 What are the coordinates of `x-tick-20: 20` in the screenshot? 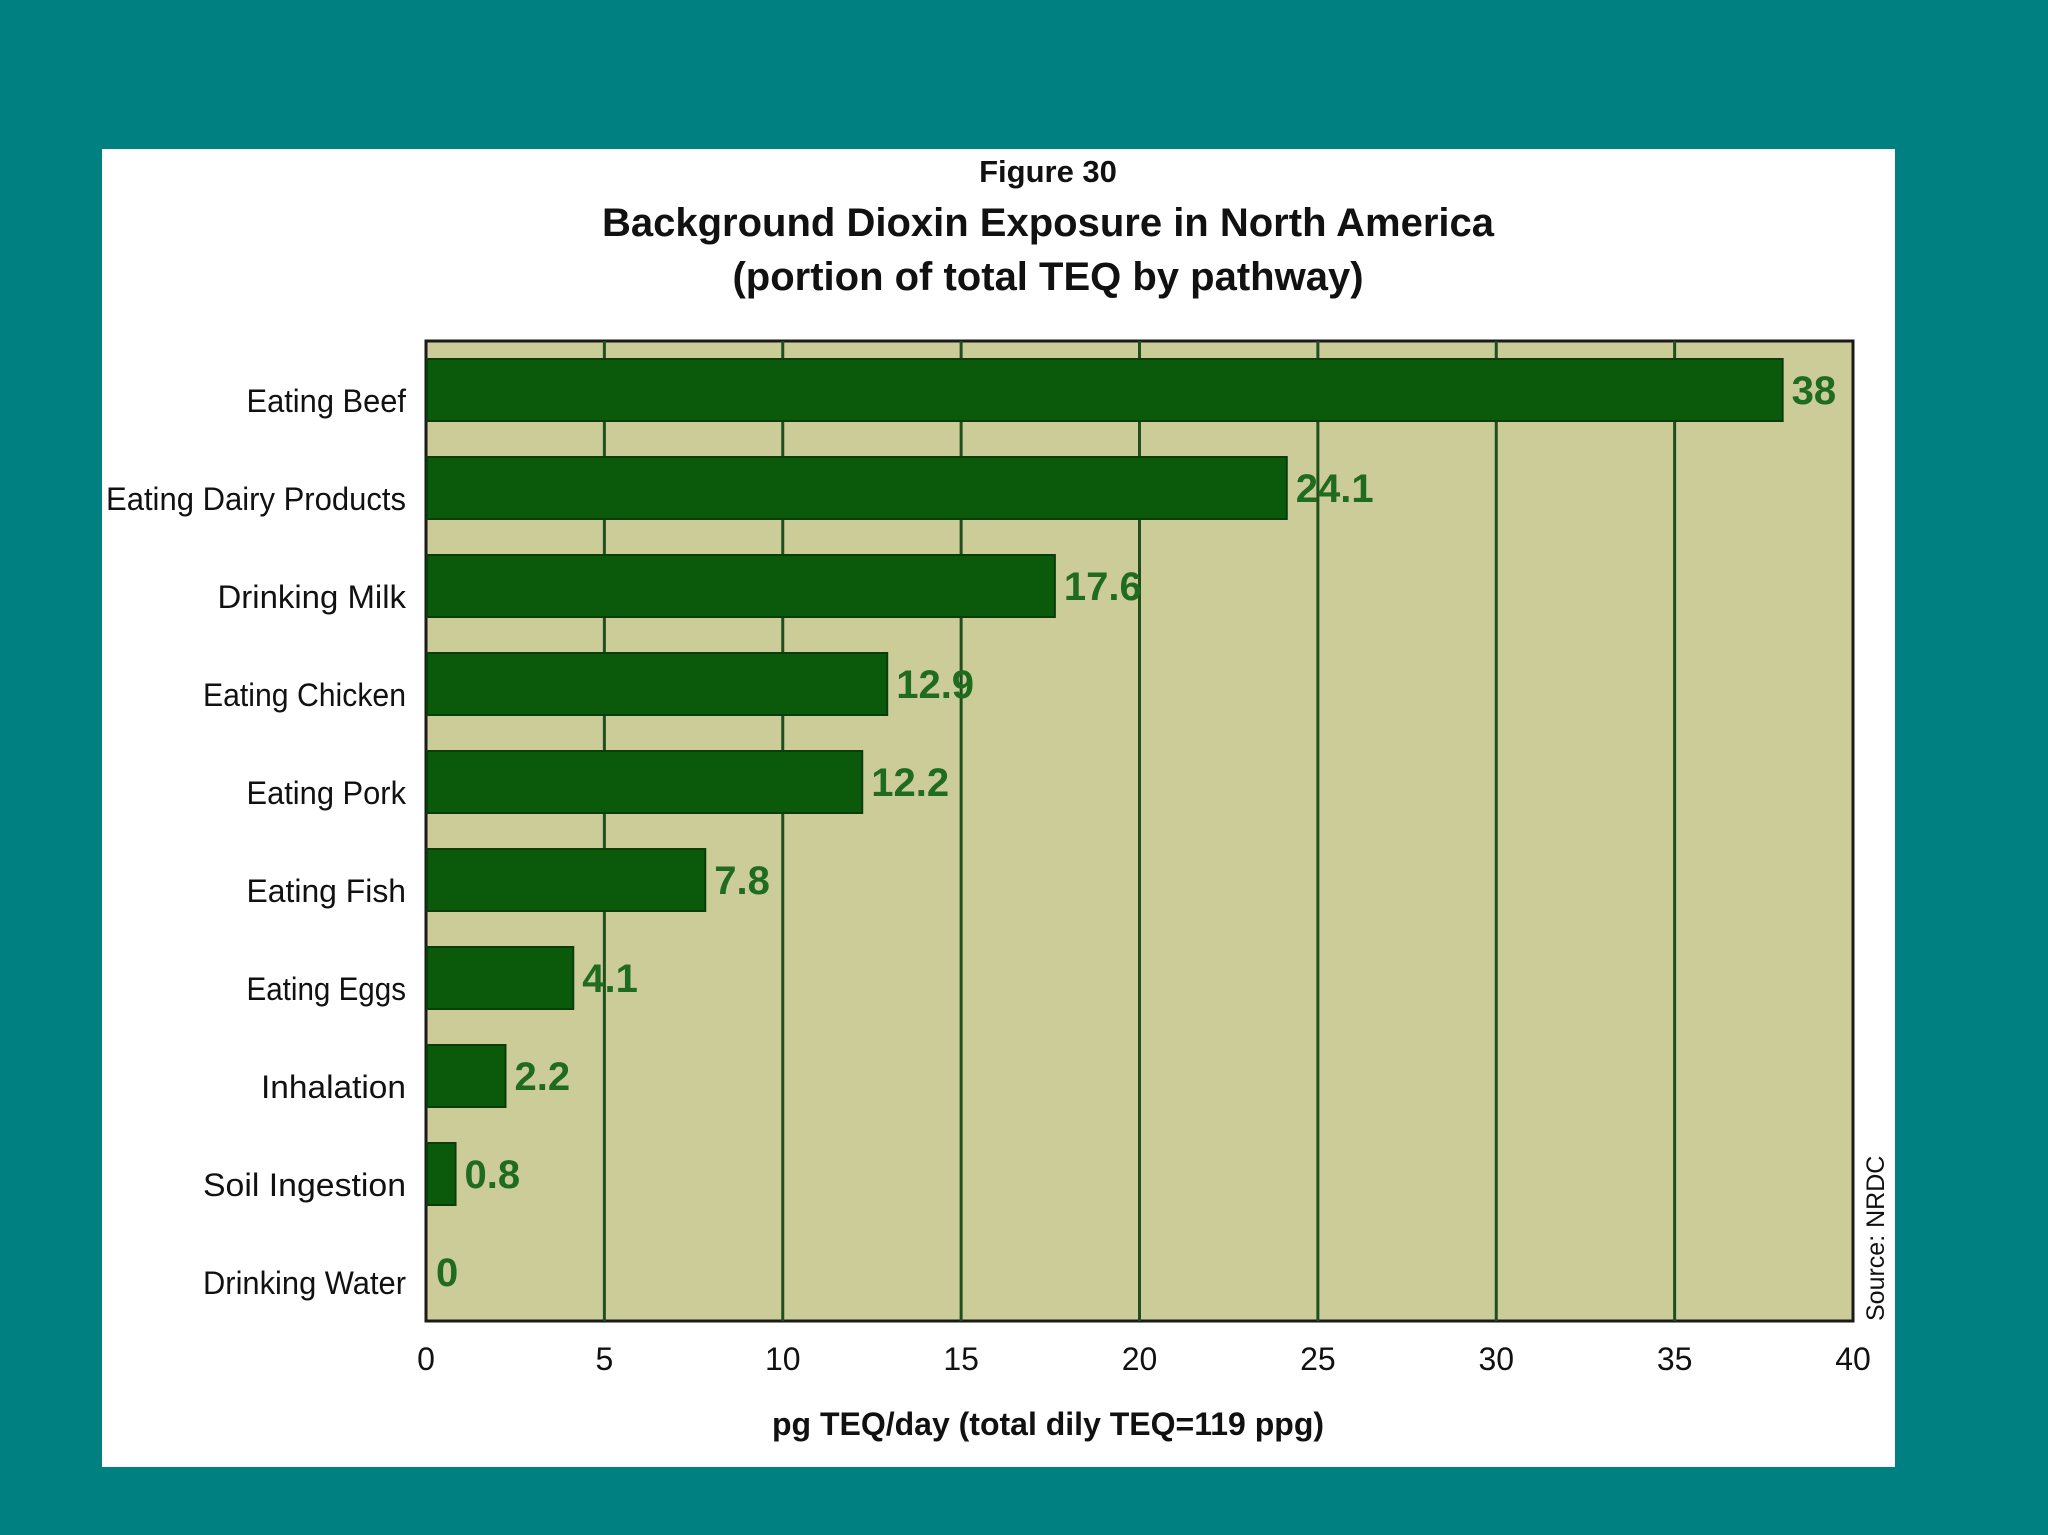 It's located at (1140, 1359).